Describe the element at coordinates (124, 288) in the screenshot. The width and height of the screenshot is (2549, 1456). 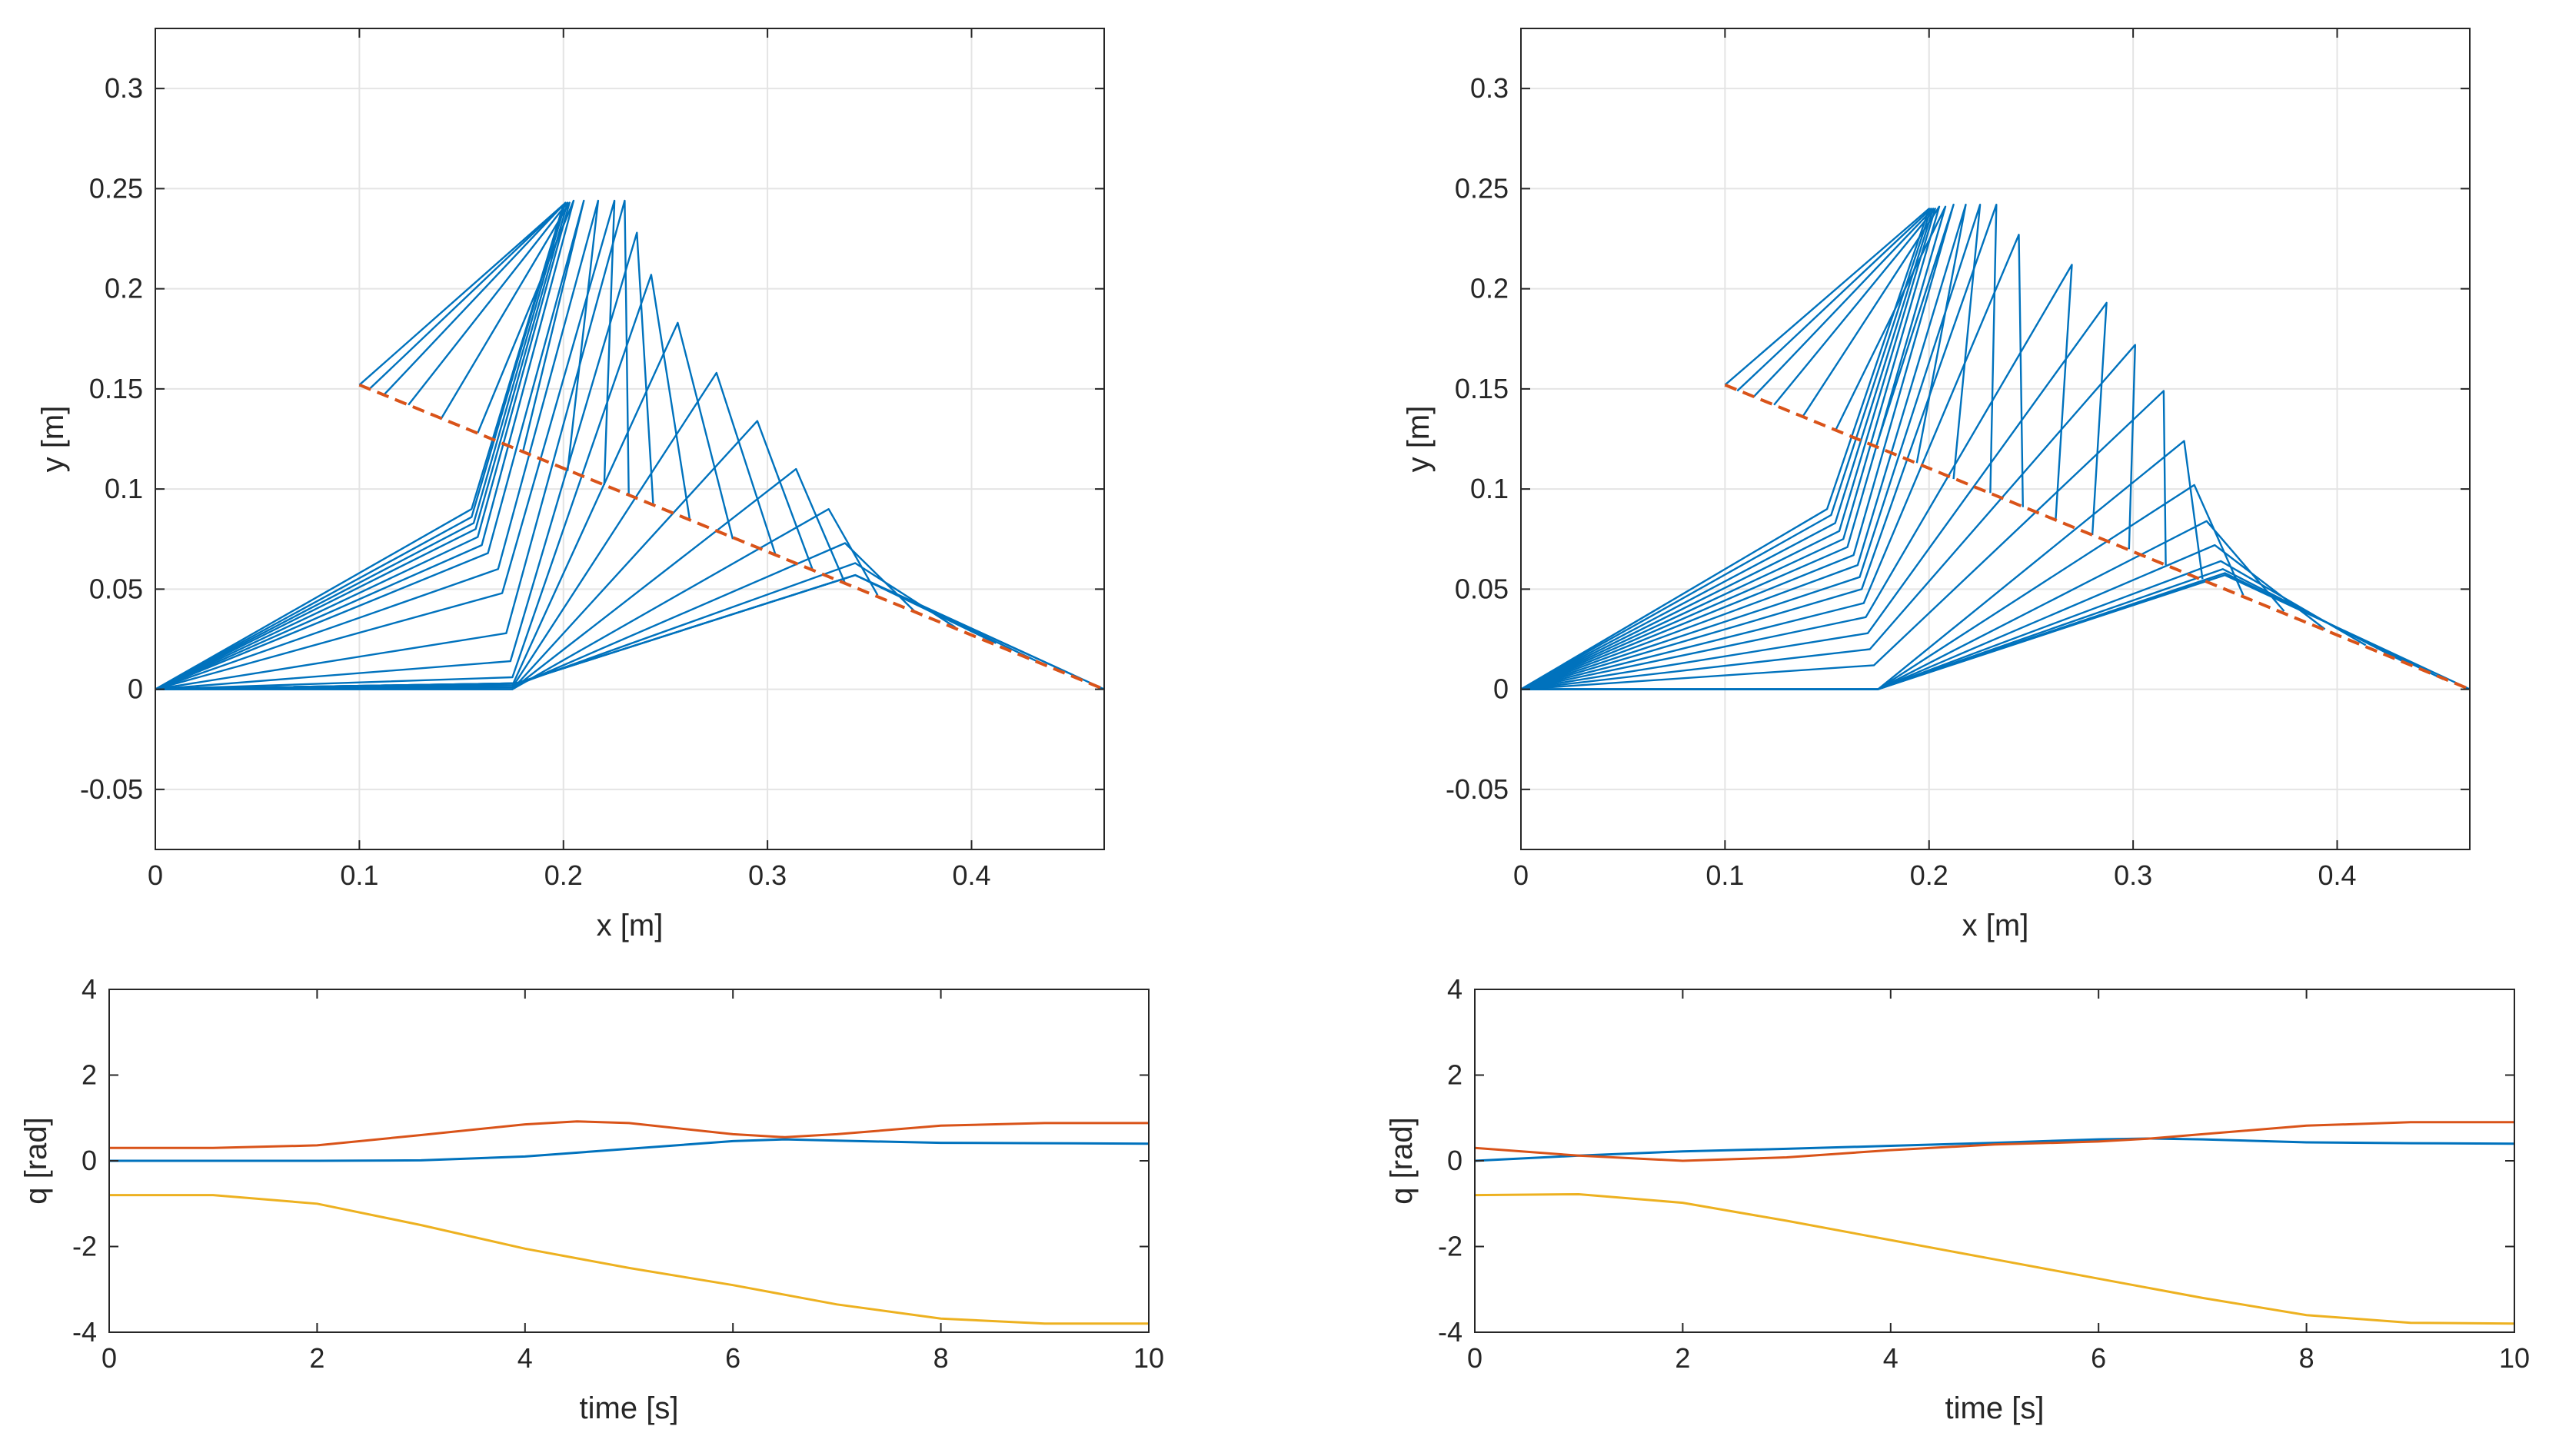
I see `y-tick-label: 0.2` at that location.